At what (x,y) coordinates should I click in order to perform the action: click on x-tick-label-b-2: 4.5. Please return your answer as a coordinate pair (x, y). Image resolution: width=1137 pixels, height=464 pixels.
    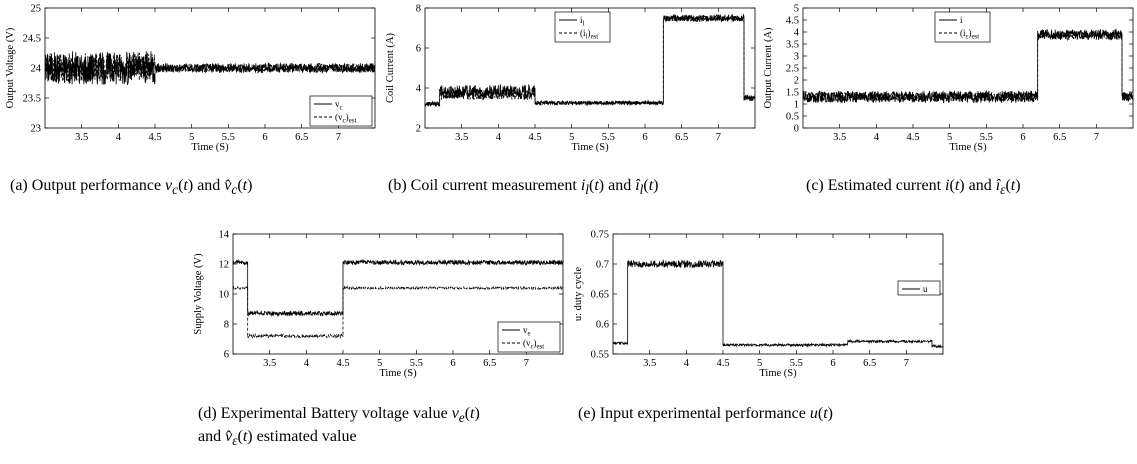
    Looking at the image, I should click on (534, 137).